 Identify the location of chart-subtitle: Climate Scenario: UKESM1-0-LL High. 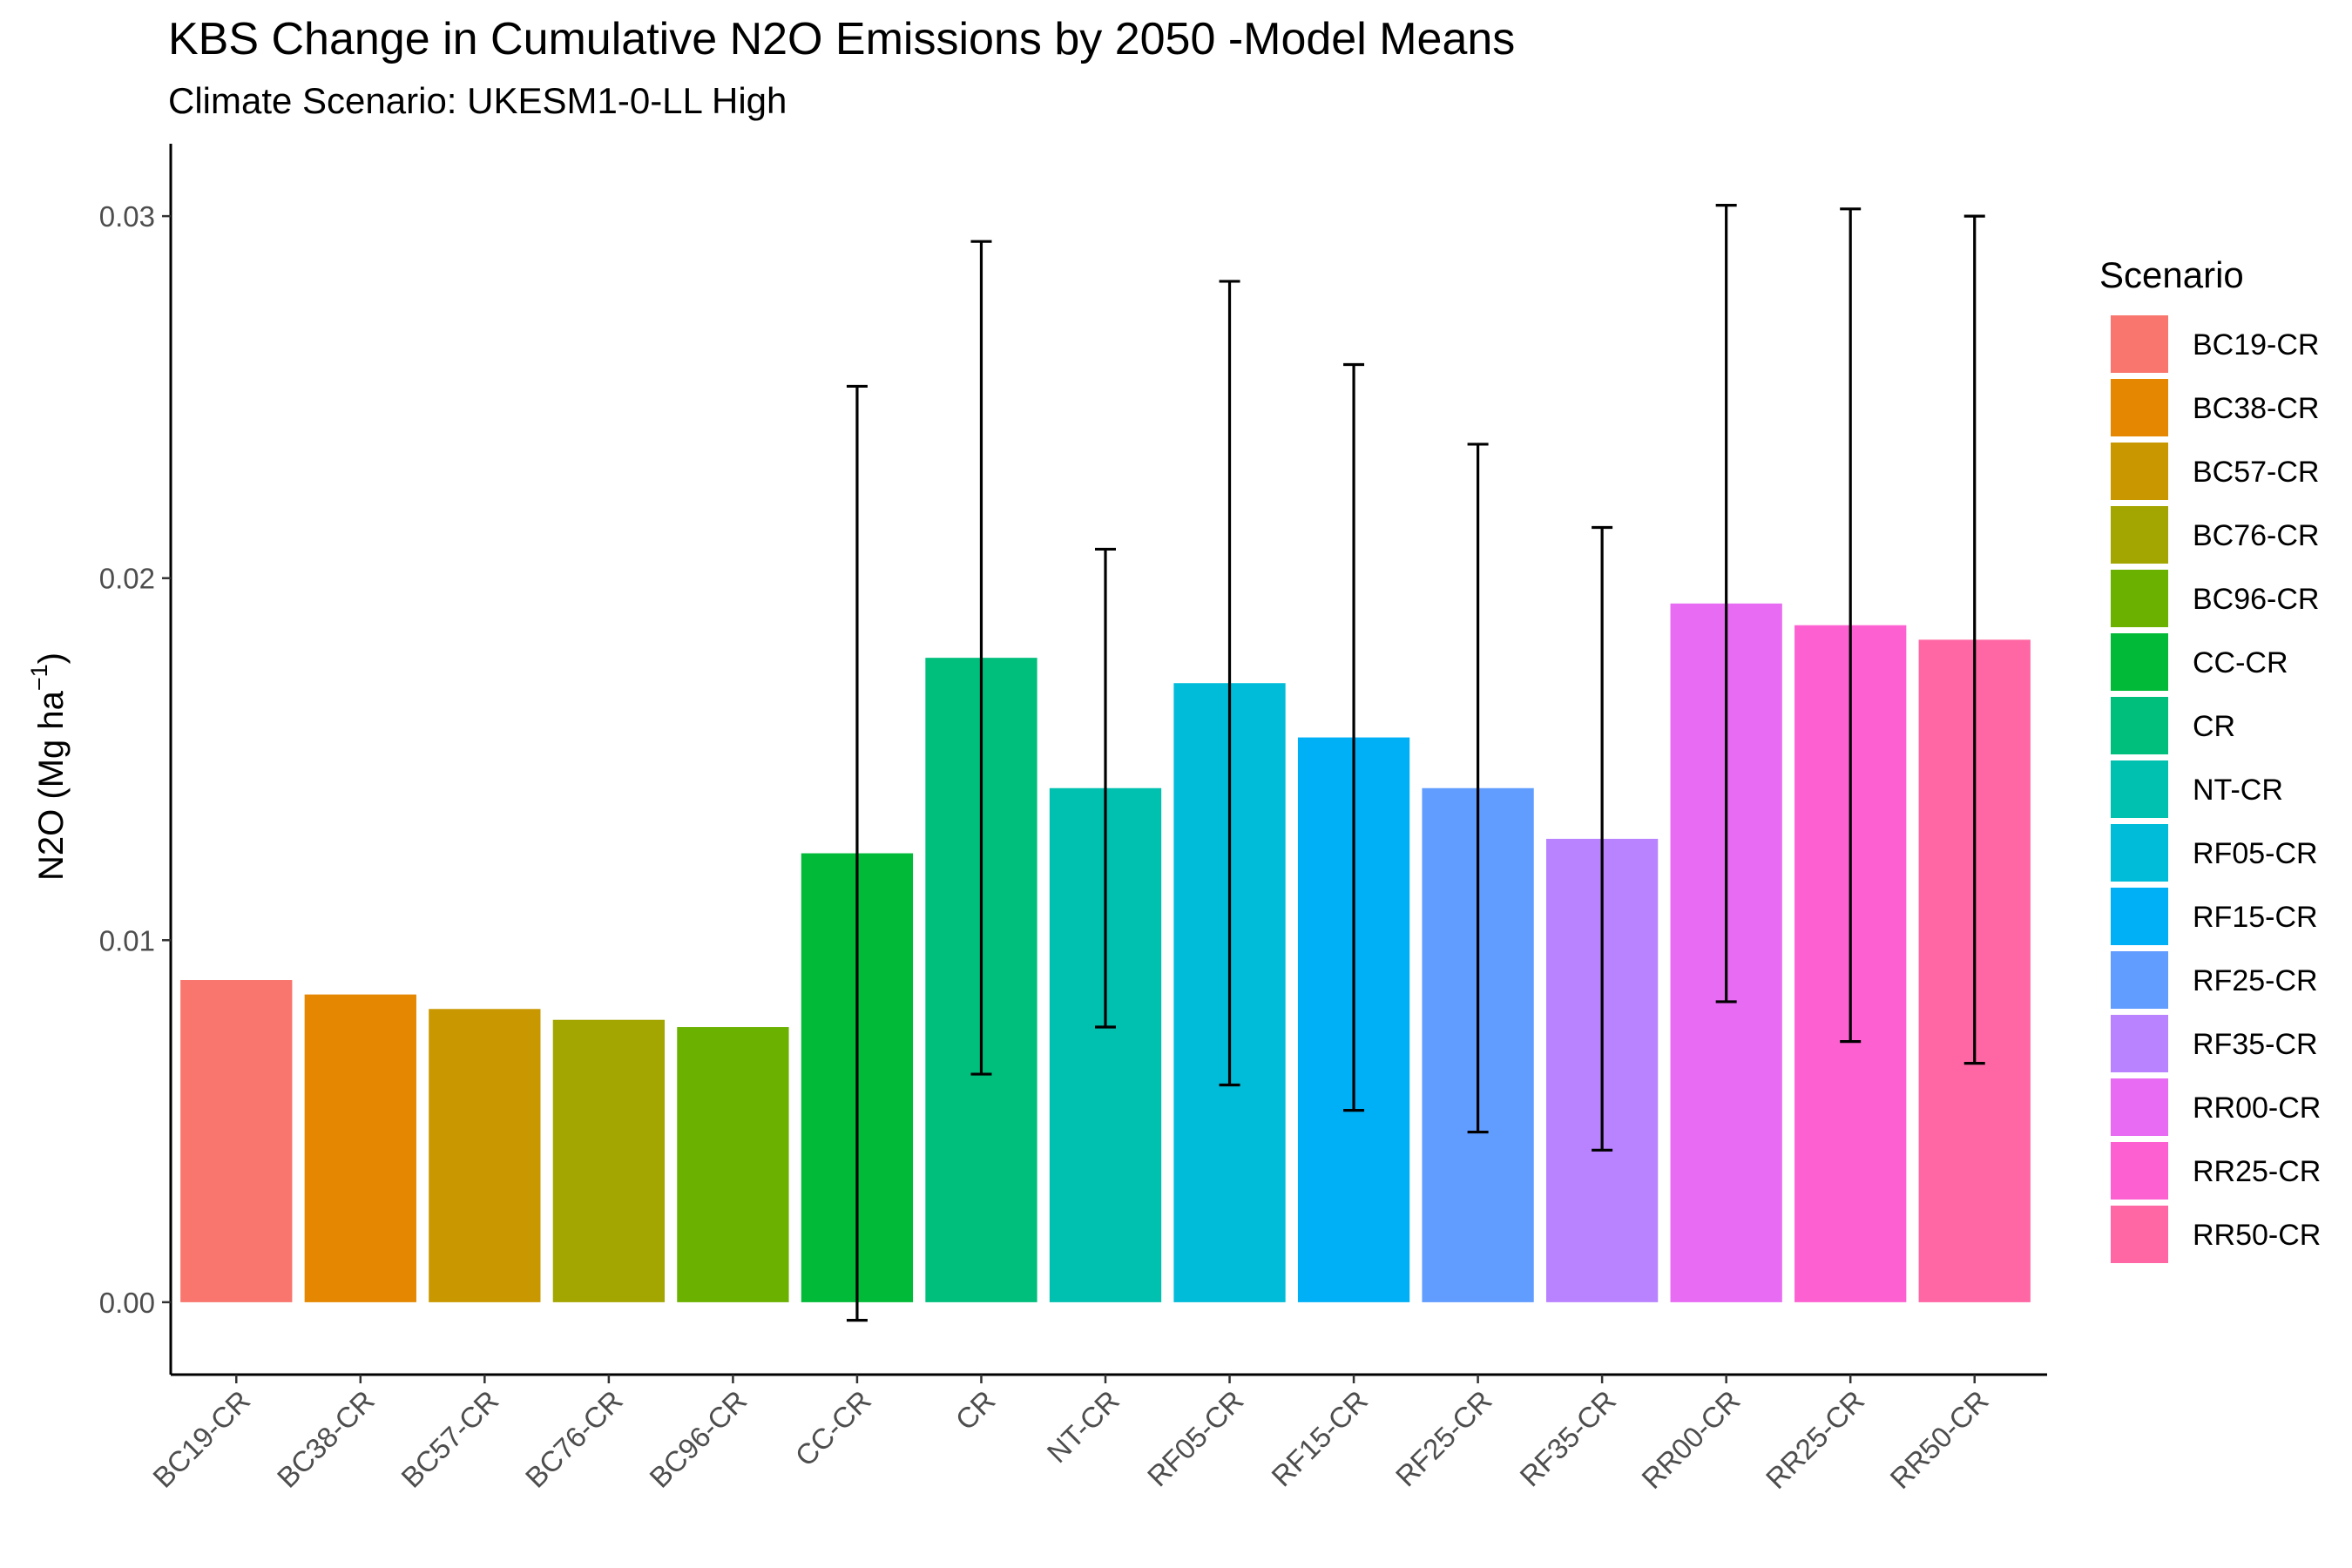
(477, 101).